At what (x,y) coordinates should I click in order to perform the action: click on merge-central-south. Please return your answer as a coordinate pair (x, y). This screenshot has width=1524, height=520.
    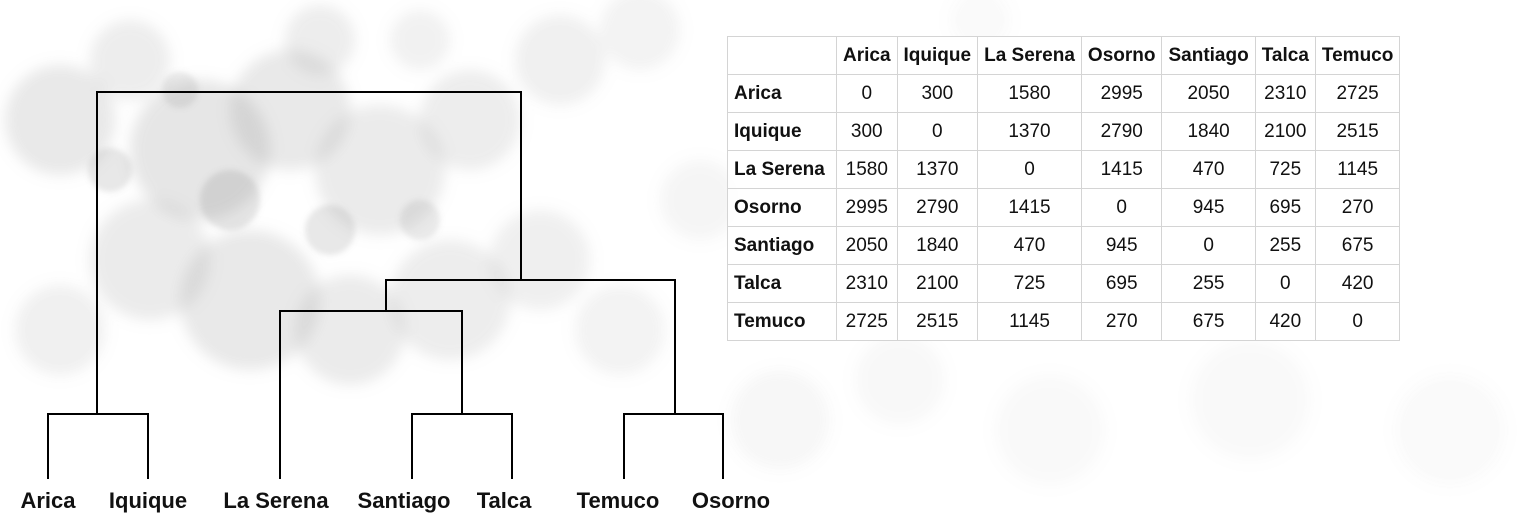
    Looking at the image, I should click on (530, 347).